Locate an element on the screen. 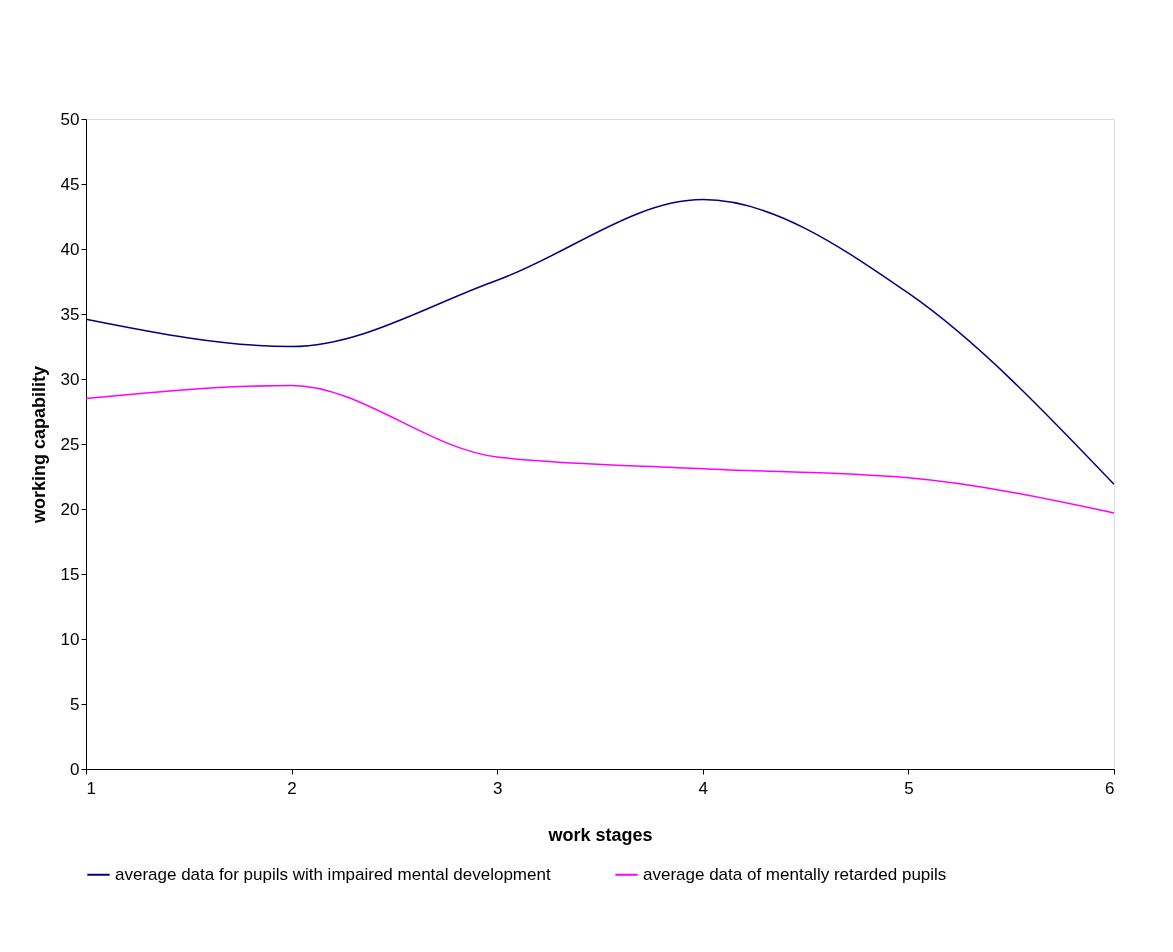 The width and height of the screenshot is (1173, 952). y-tick-label: 35 is located at coordinates (70, 314).